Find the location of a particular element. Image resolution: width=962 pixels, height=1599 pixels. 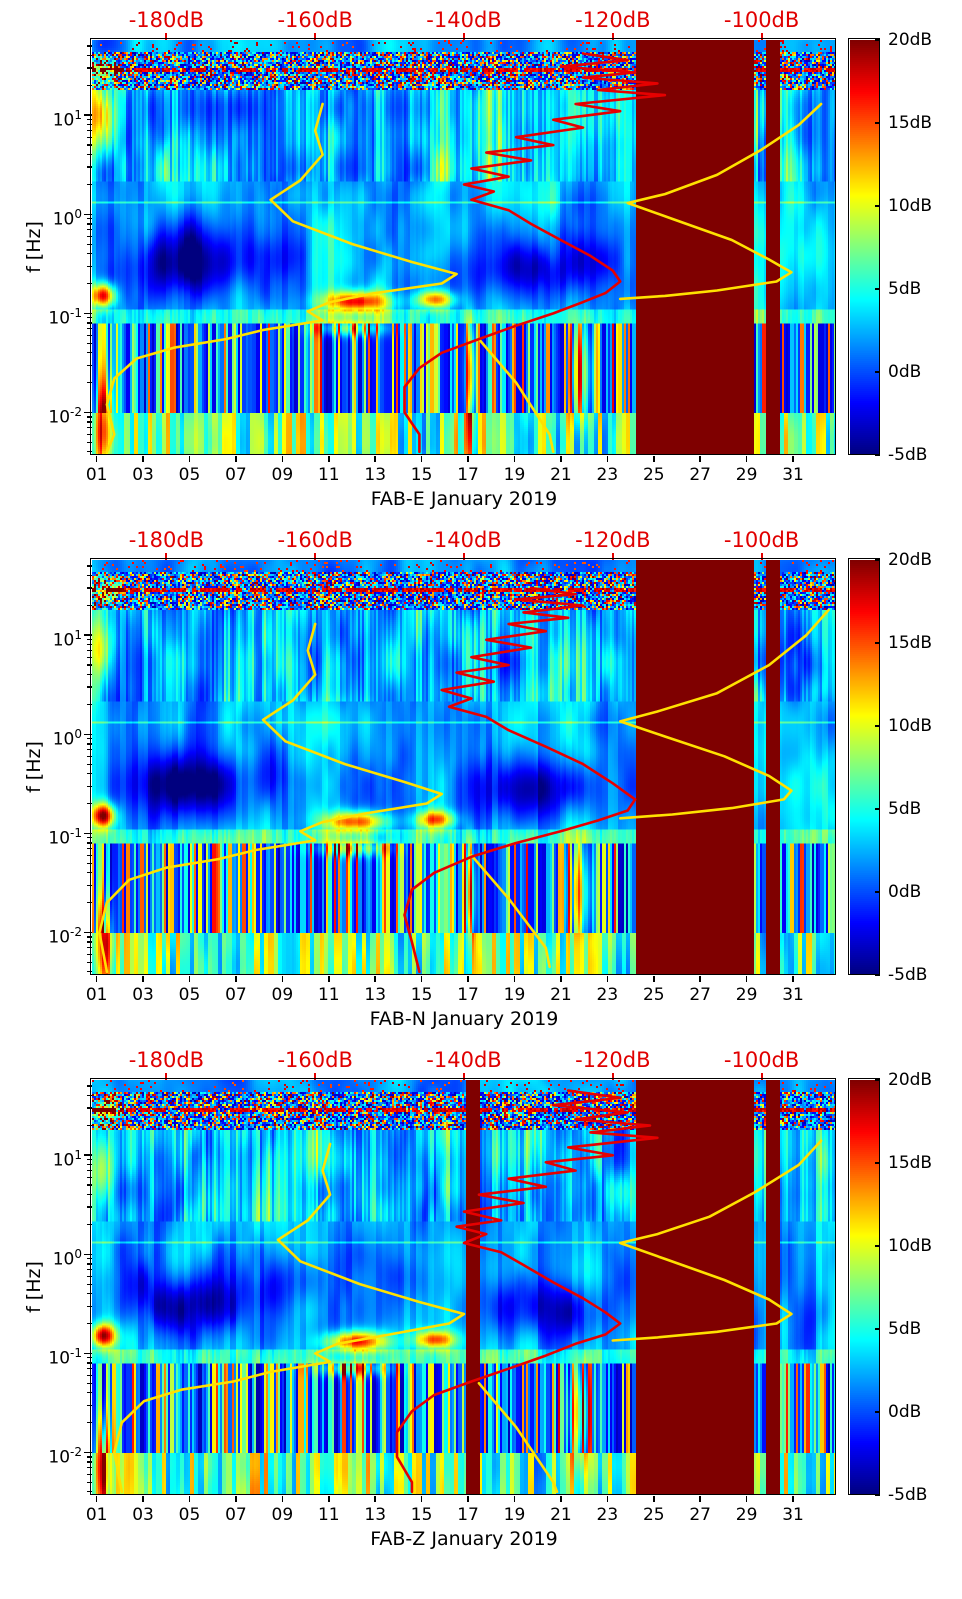

x-tick-label: 09 is located at coordinates (282, 475).